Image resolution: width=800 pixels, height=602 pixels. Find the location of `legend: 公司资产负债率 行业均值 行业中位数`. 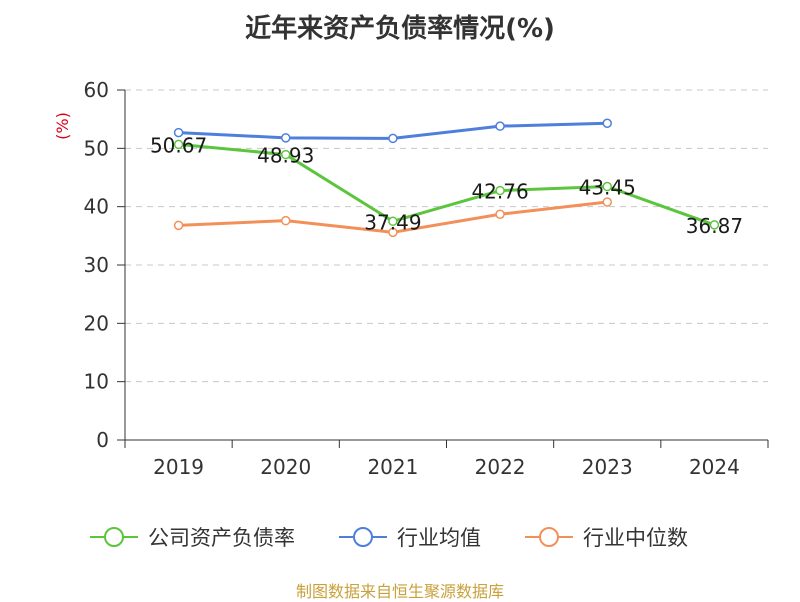

legend: 公司资产负债率 行业均值 行业中位数 is located at coordinates (389, 538).